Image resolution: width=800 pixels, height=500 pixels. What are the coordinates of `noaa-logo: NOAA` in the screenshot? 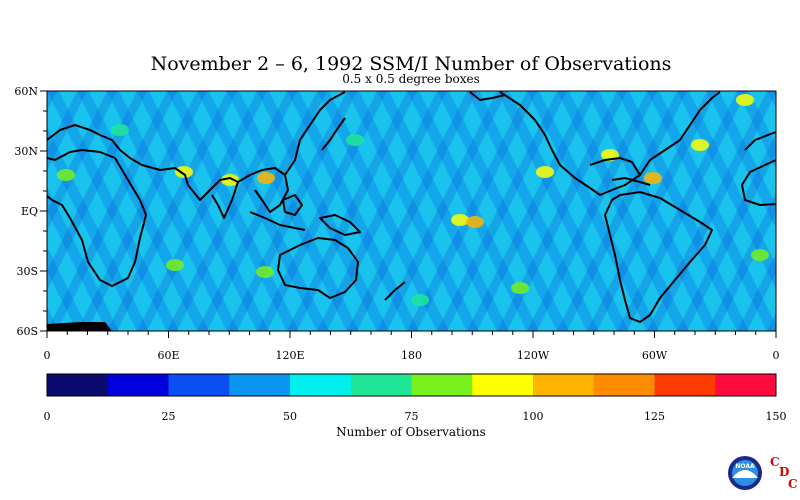 It's located at (745, 473).